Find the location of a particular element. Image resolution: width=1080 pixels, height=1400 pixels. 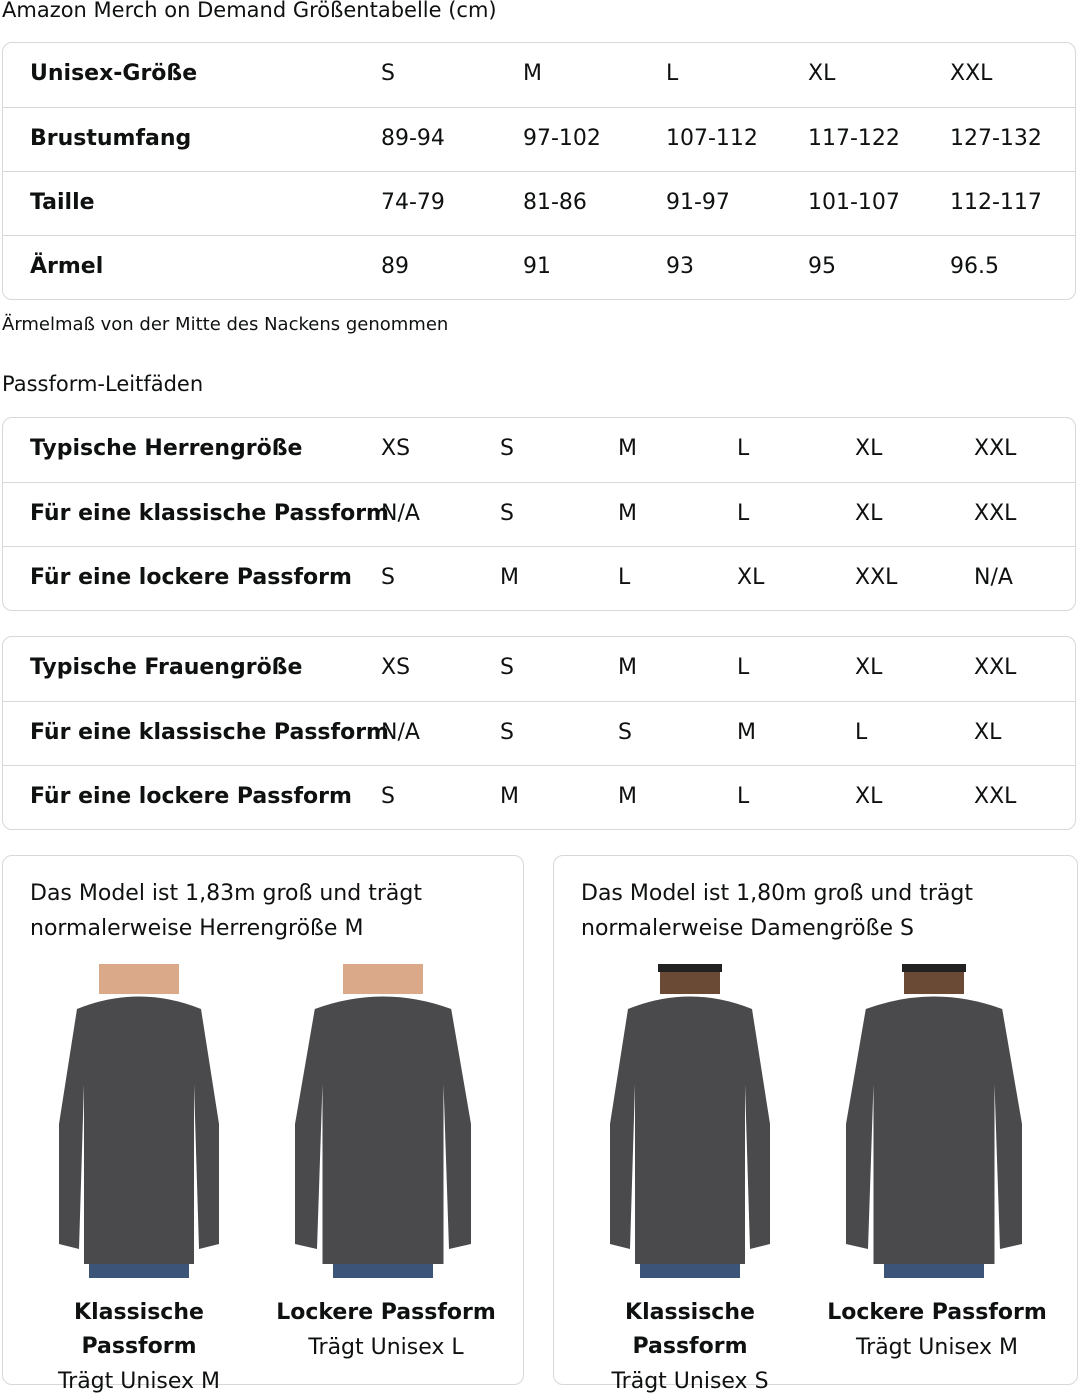

fit-caption: Lockere Passform Trägt Unisex L is located at coordinates (386, 1331).